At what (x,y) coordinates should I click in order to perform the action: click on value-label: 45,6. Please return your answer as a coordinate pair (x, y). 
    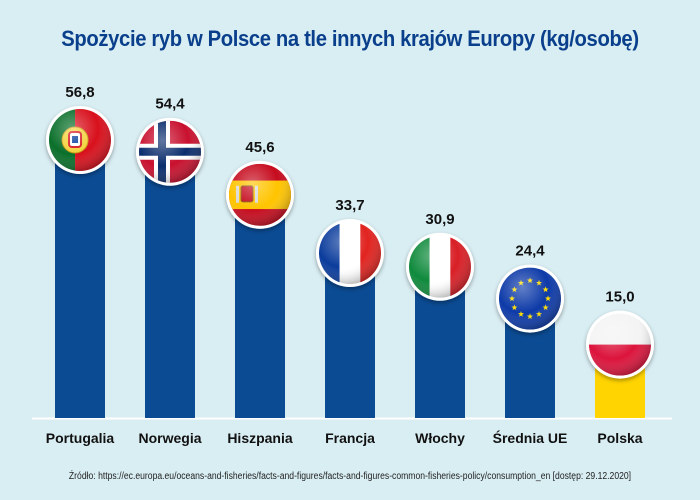
    Looking at the image, I should click on (259, 147).